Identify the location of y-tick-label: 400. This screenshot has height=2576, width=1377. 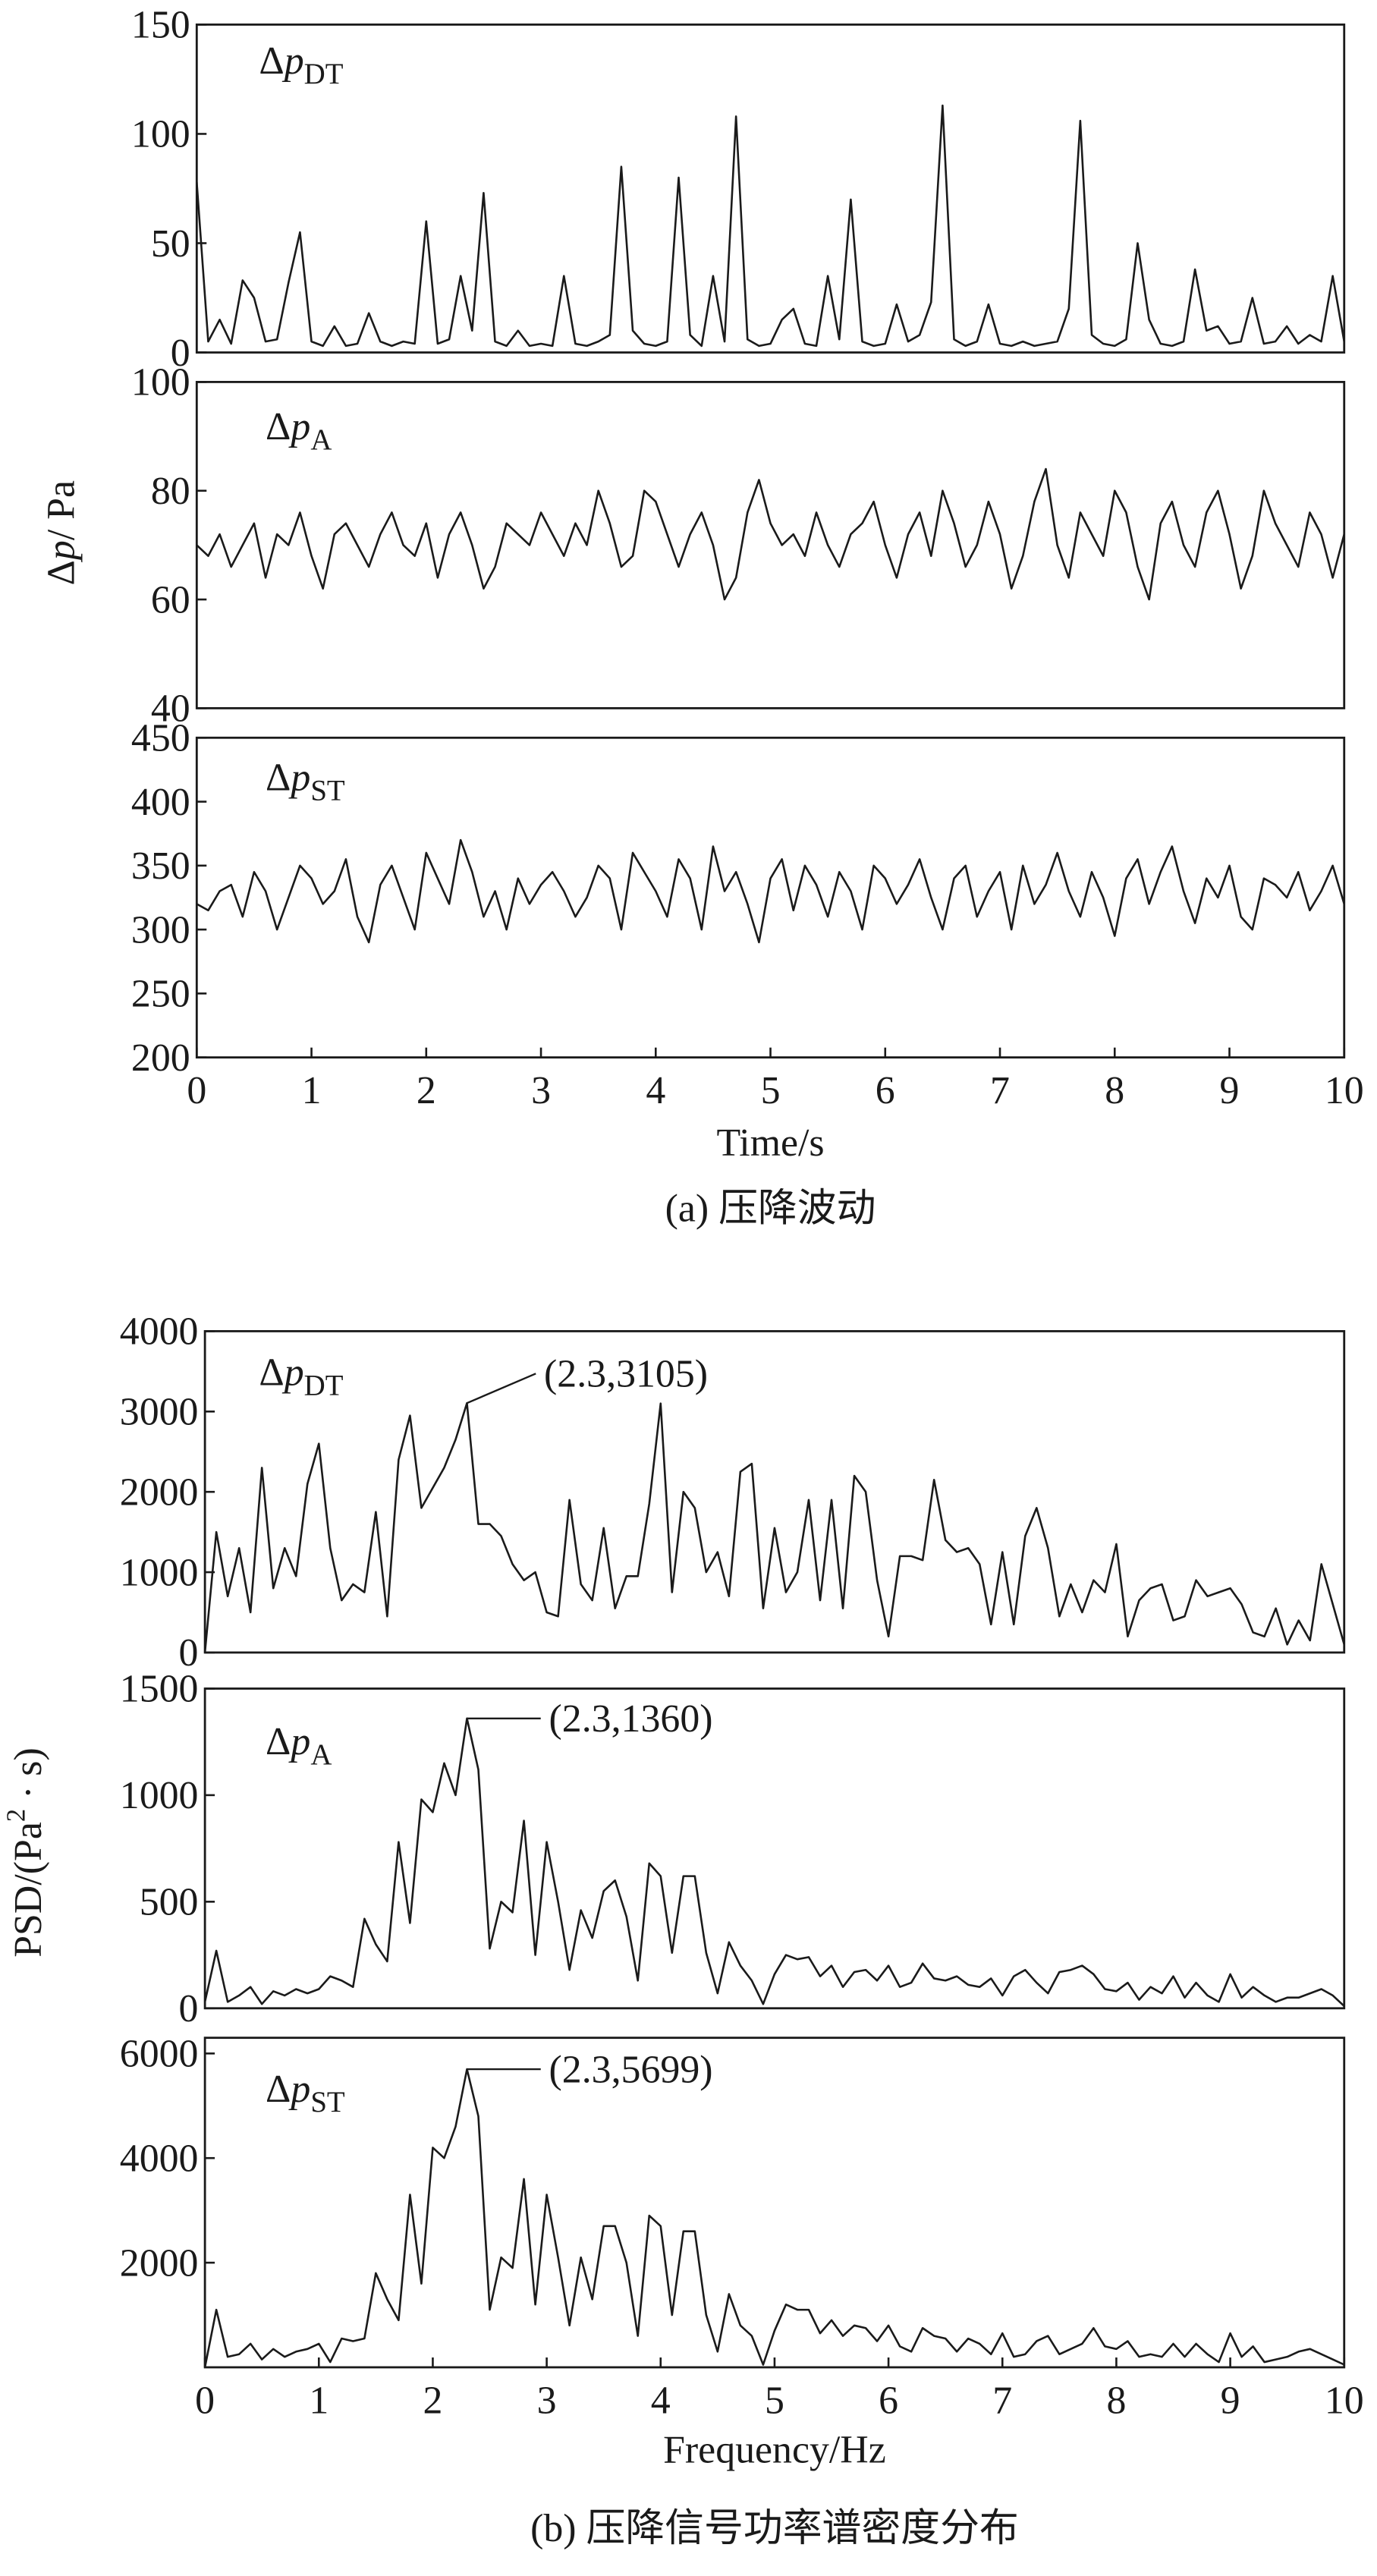
(160, 802).